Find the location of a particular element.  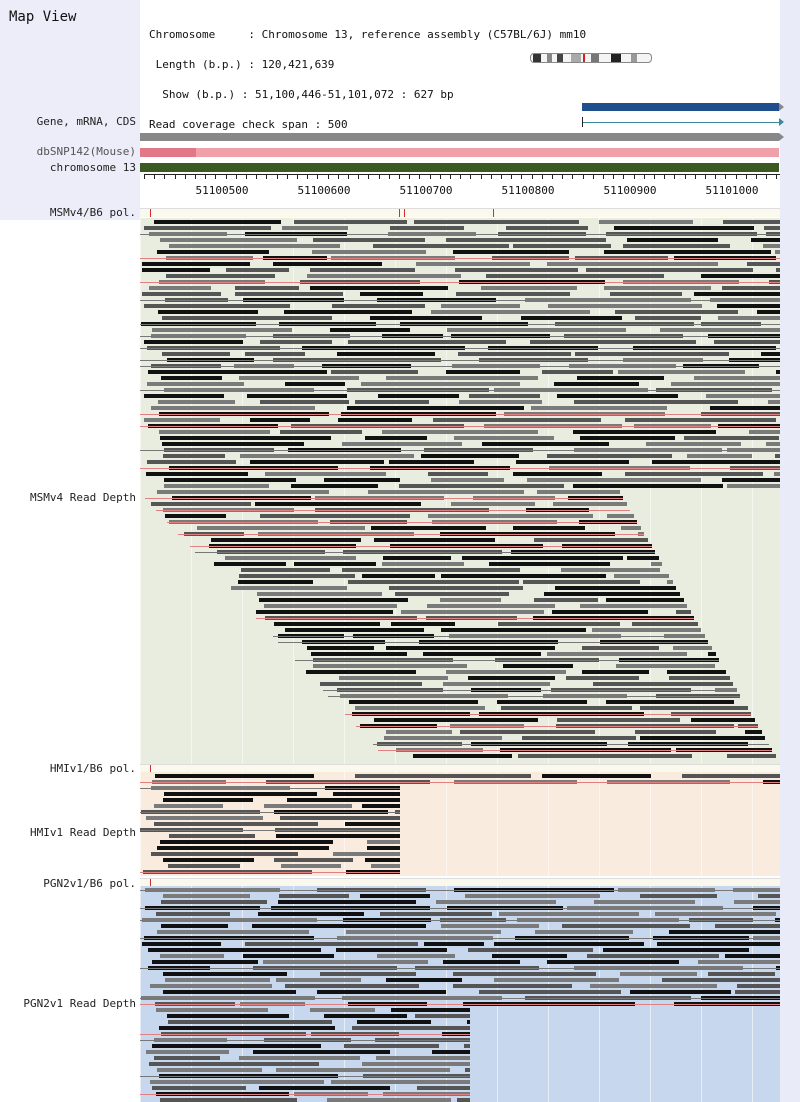

pol-mark is located at coordinates (150, 769).